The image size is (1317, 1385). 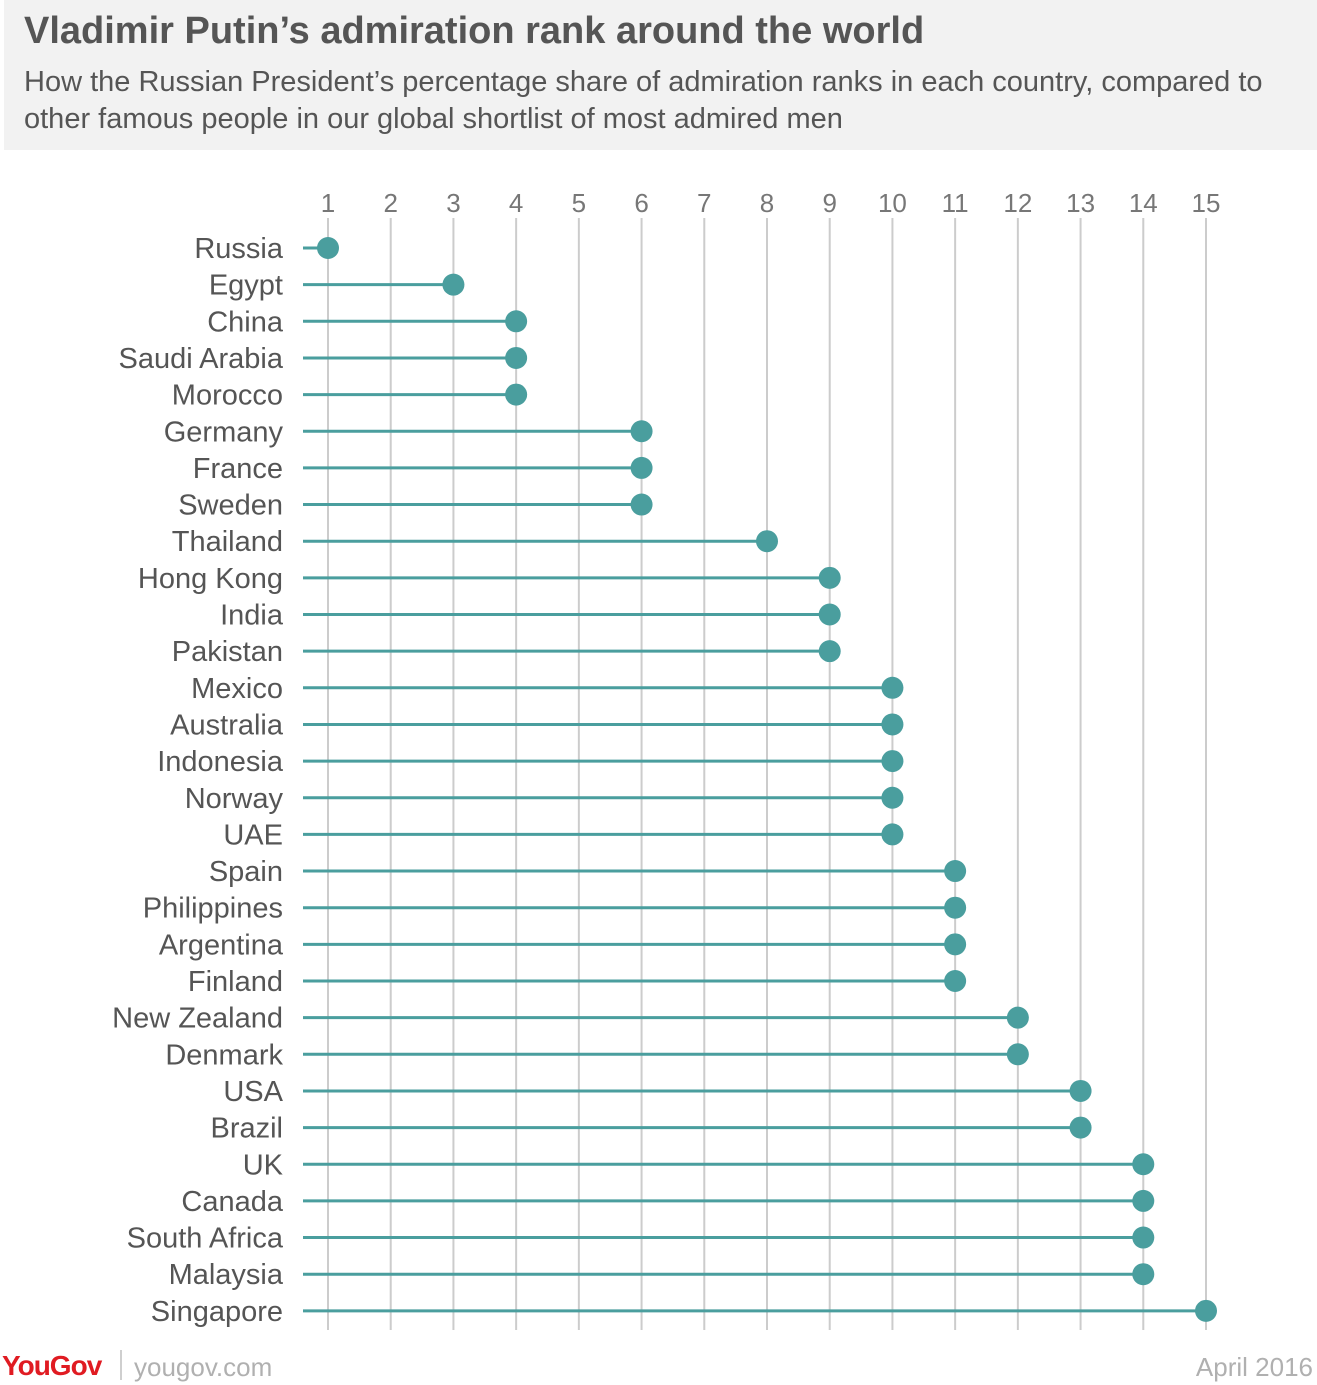 What do you see at coordinates (221, 945) in the screenshot?
I see `country-label-argentina: Argentina` at bounding box center [221, 945].